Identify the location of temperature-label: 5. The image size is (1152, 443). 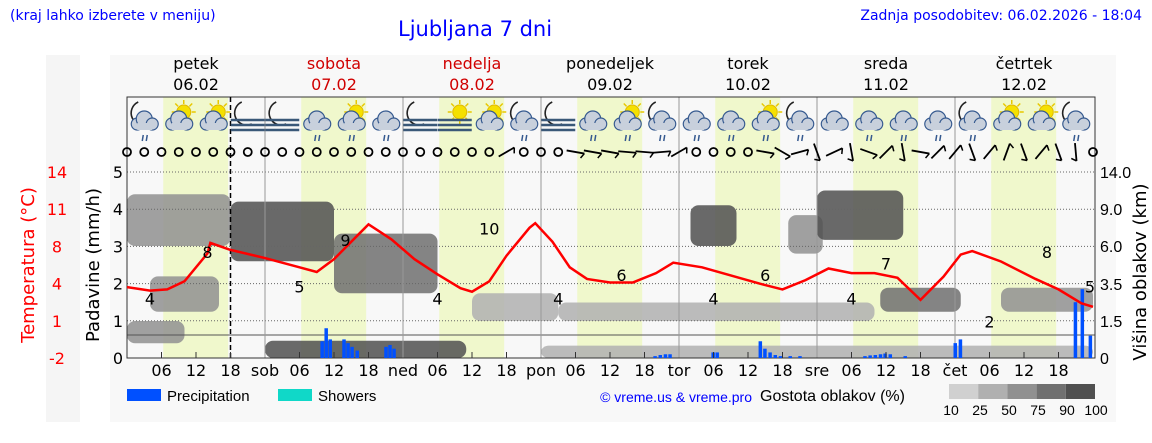
(299, 287).